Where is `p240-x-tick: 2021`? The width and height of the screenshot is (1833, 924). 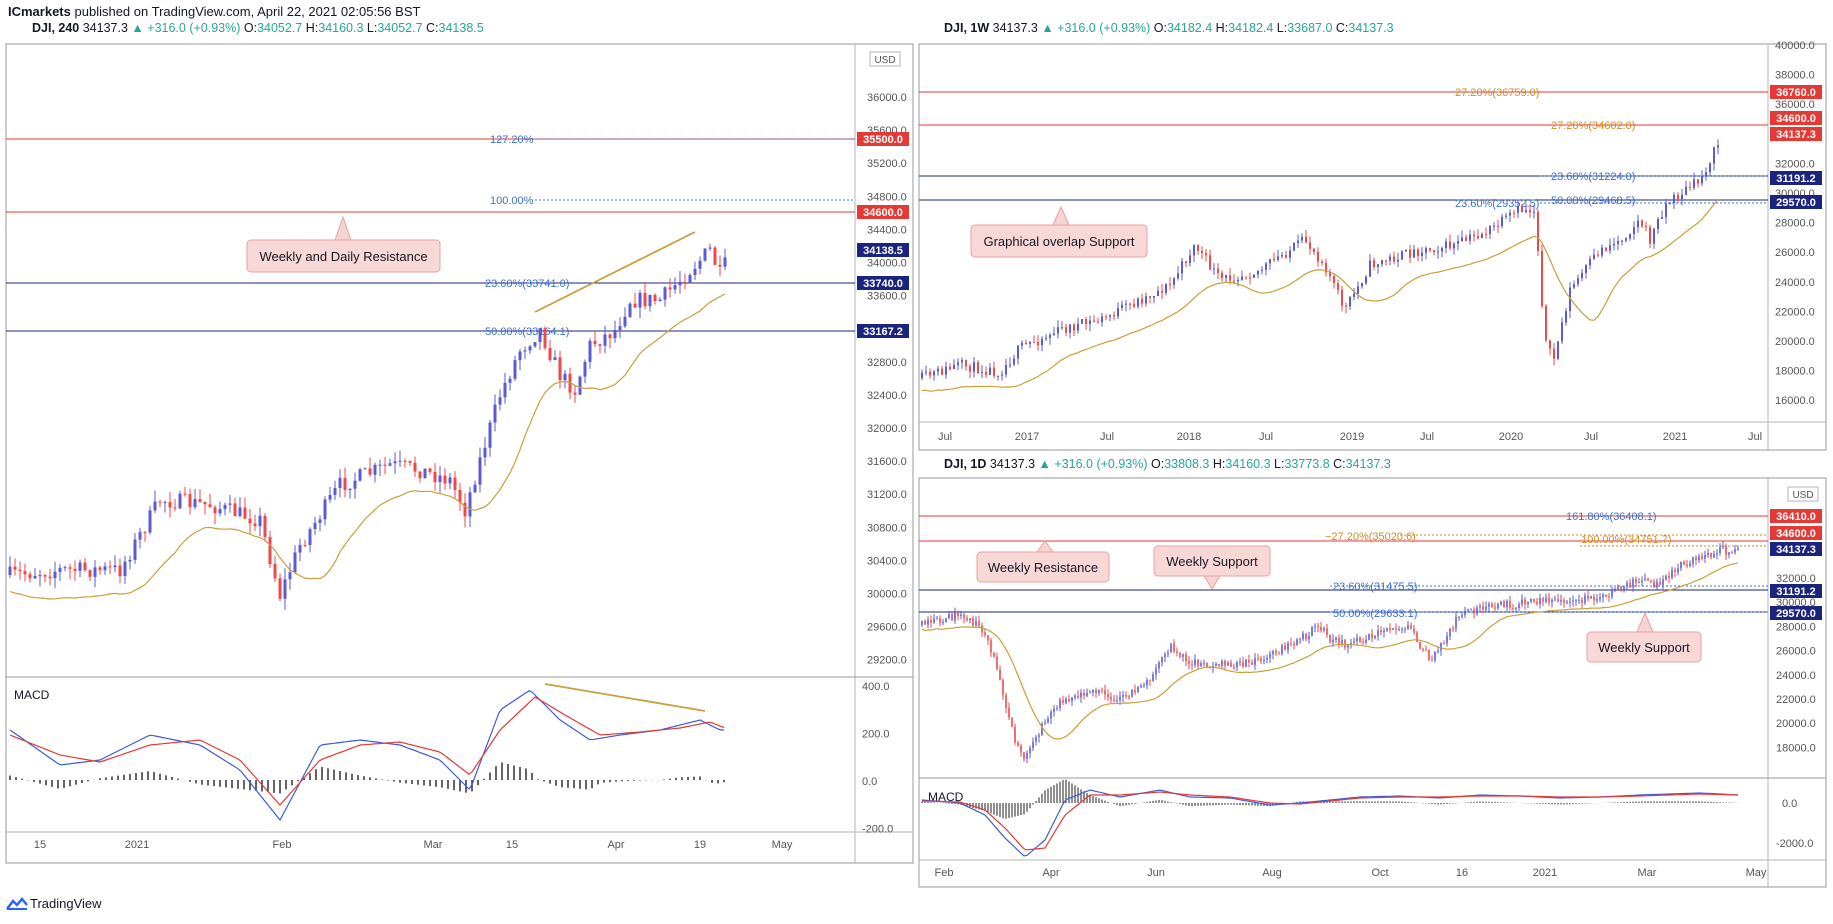
p240-x-tick: 2021 is located at coordinates (137, 845).